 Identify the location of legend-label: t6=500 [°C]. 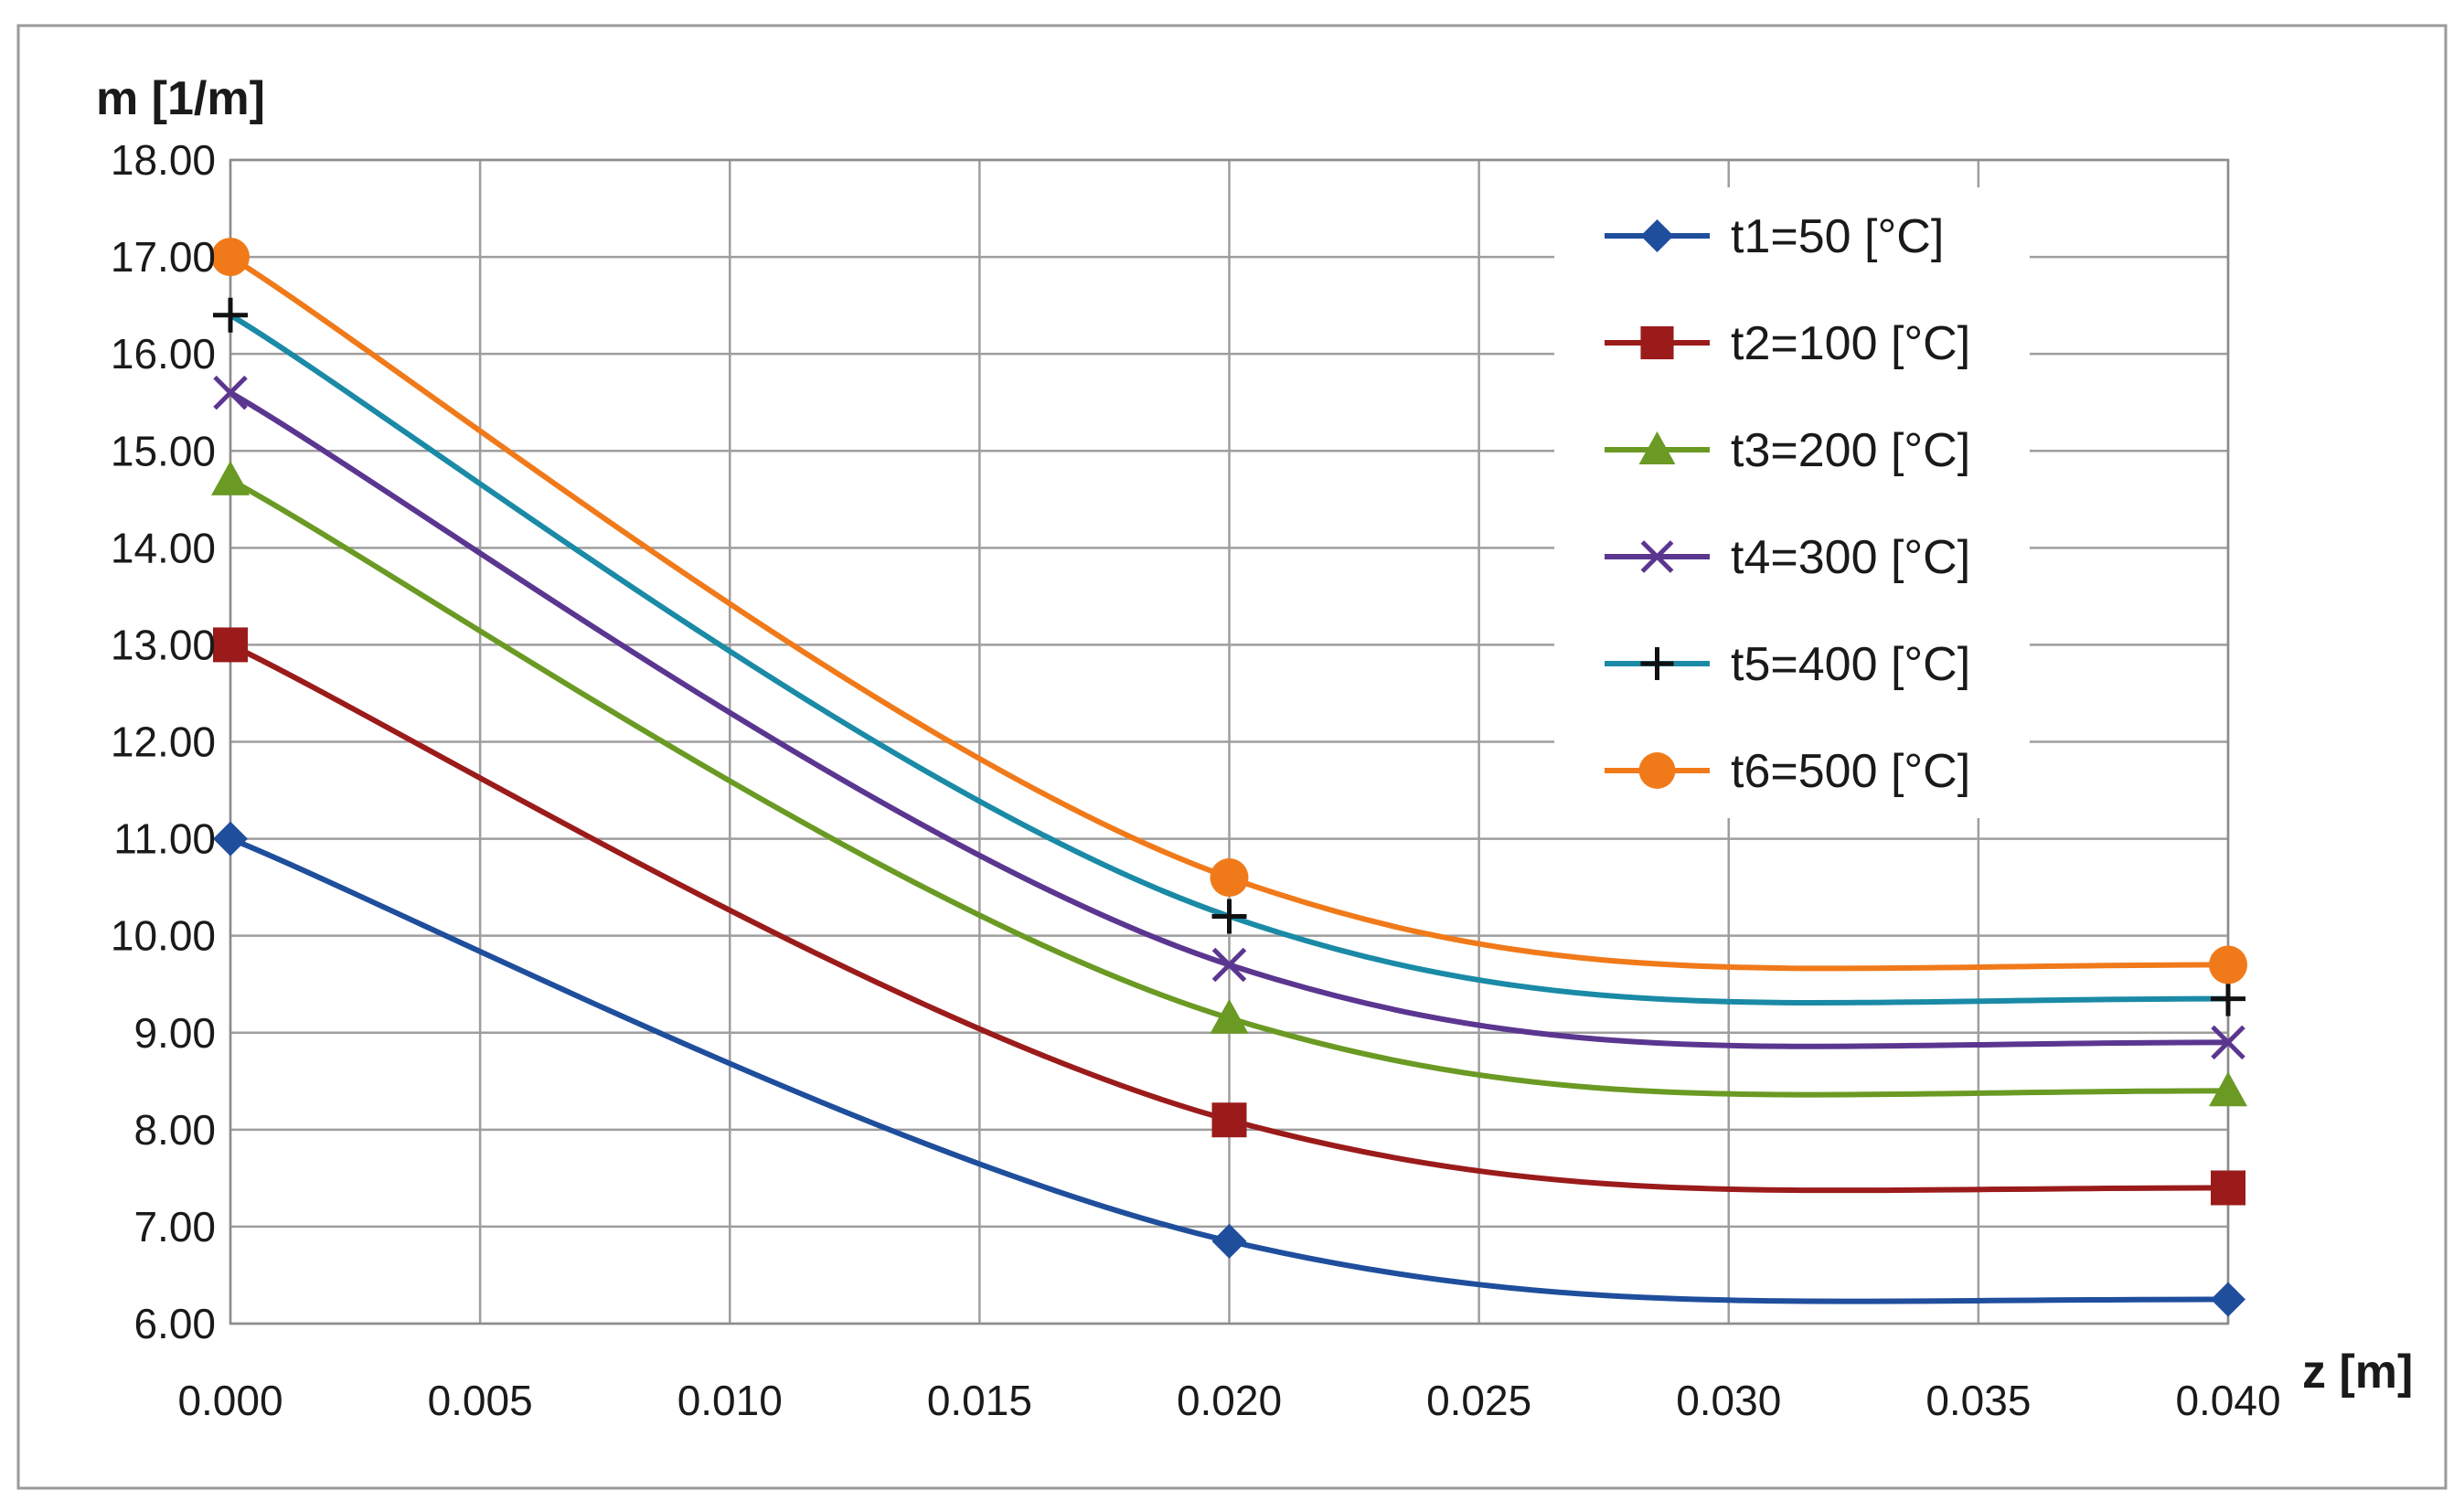
(1850, 771).